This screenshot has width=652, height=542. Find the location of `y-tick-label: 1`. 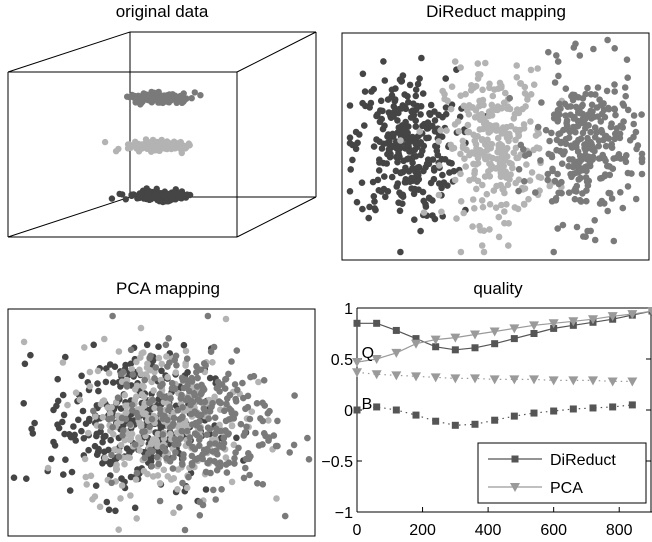

y-tick-label: 1 is located at coordinates (348, 309).